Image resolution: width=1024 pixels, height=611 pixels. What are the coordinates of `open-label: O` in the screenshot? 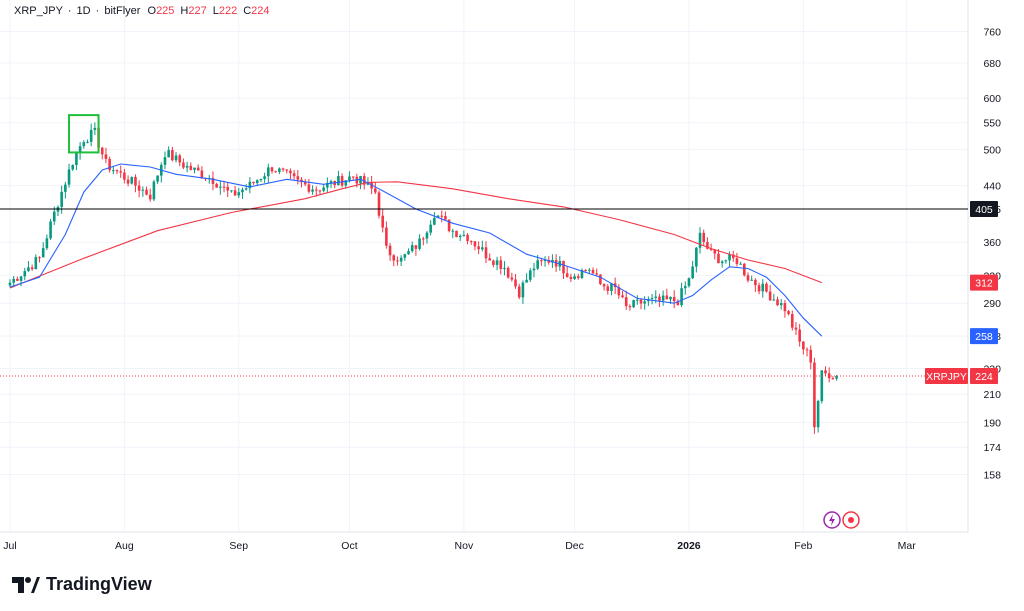 It's located at (152, 11).